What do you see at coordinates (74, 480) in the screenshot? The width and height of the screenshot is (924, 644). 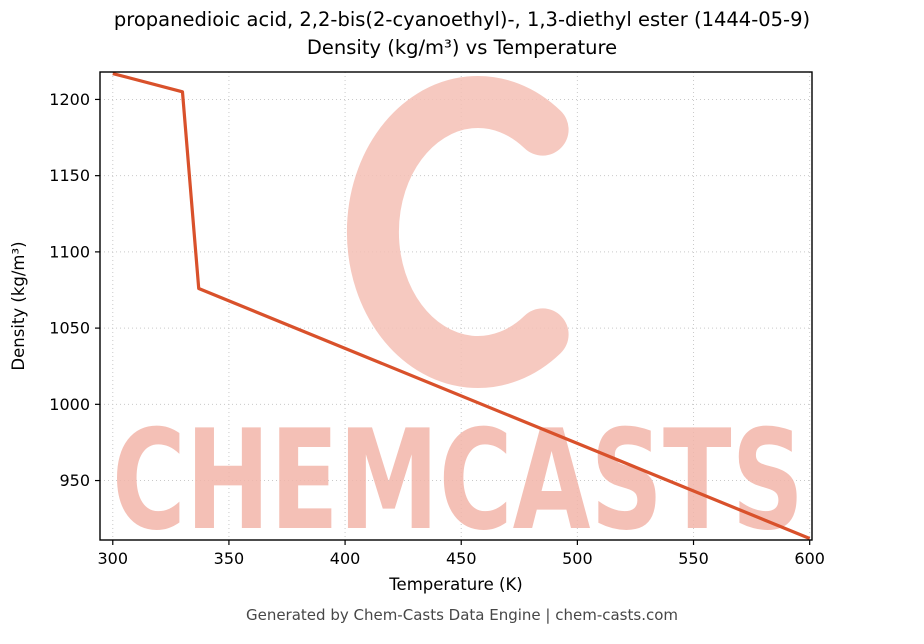 I see `y-tick-label: 950` at bounding box center [74, 480].